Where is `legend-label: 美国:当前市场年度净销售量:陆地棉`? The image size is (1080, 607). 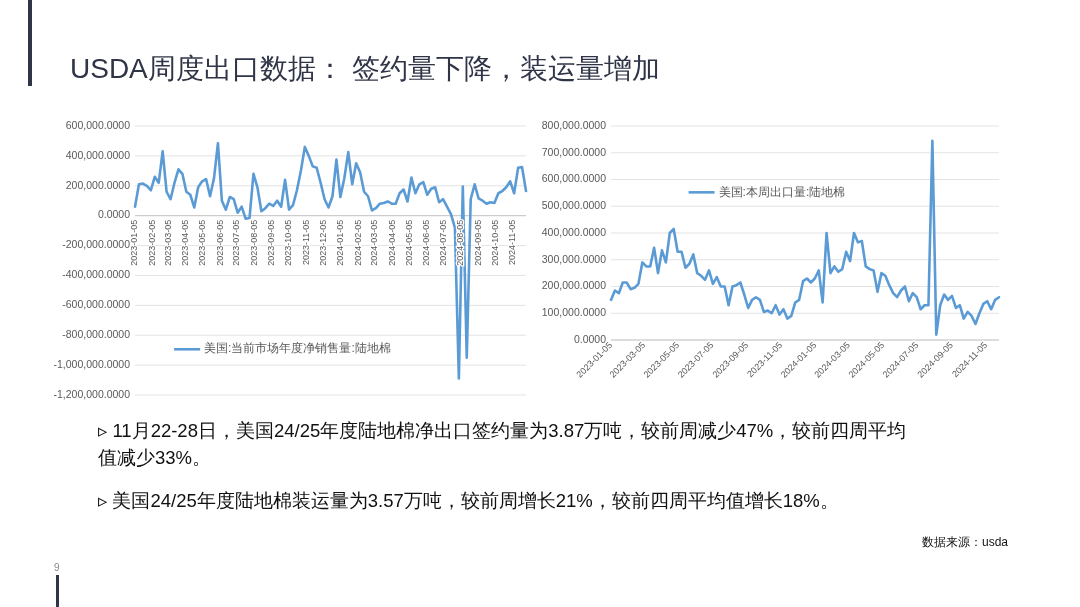 legend-label: 美国:当前市场年度净销售量:陆地棉 is located at coordinates (297, 348).